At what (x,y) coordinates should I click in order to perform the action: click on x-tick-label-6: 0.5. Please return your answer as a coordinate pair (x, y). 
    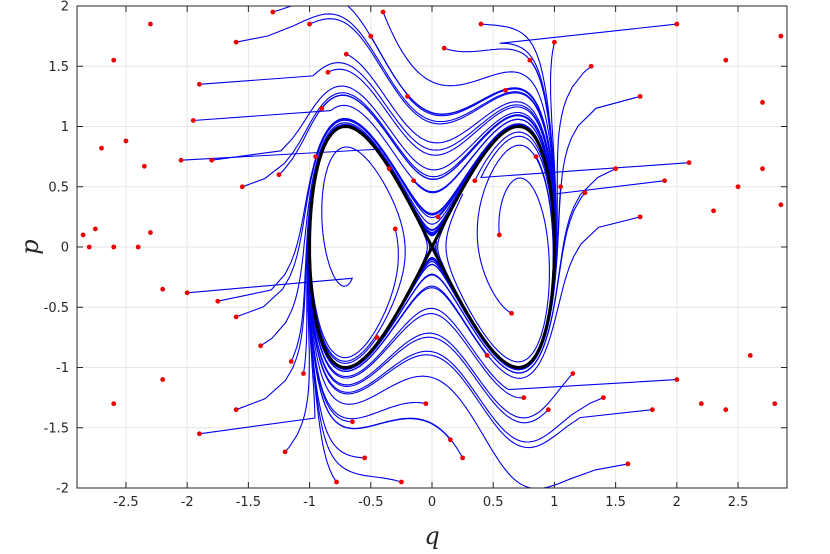
    Looking at the image, I should click on (493, 502).